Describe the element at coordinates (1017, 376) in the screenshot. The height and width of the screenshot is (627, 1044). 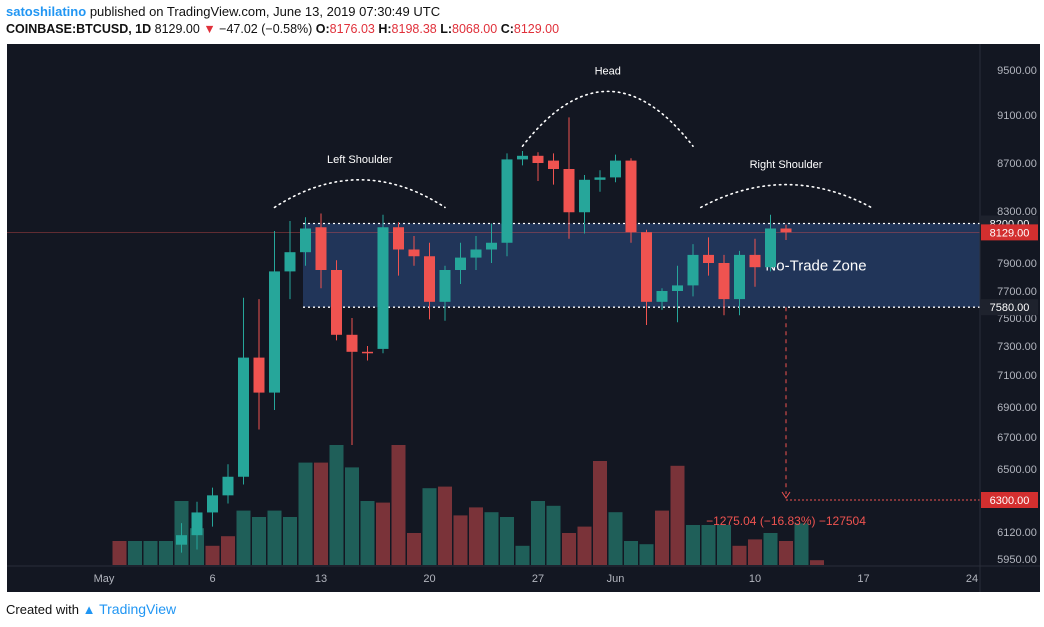
I see `price-tick-label: 7100.00` at that location.